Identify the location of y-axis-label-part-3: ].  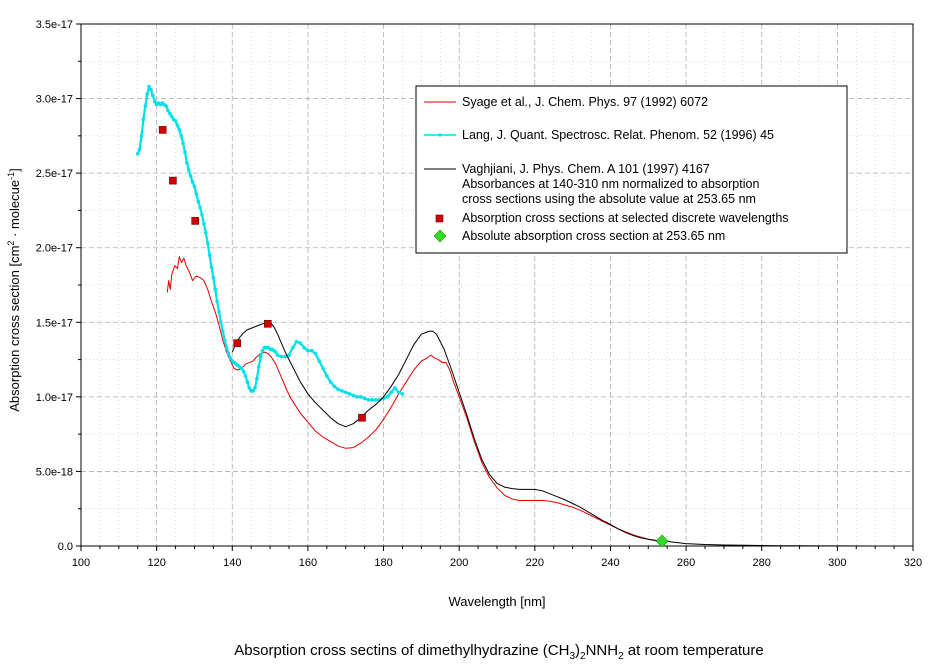
(14, 170).